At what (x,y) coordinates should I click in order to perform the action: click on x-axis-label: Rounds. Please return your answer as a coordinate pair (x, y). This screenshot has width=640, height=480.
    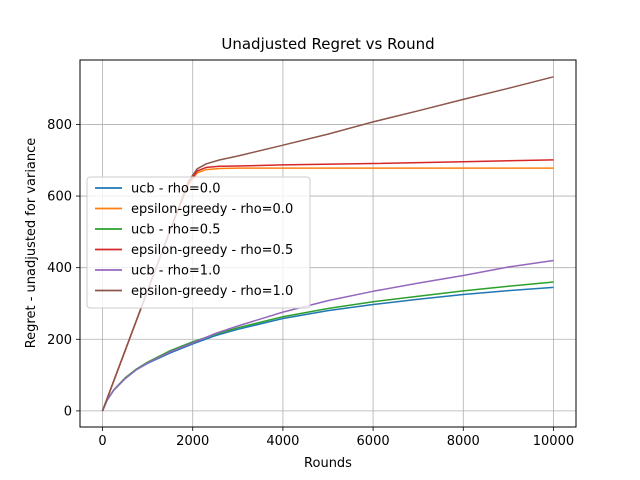
    Looking at the image, I should click on (328, 463).